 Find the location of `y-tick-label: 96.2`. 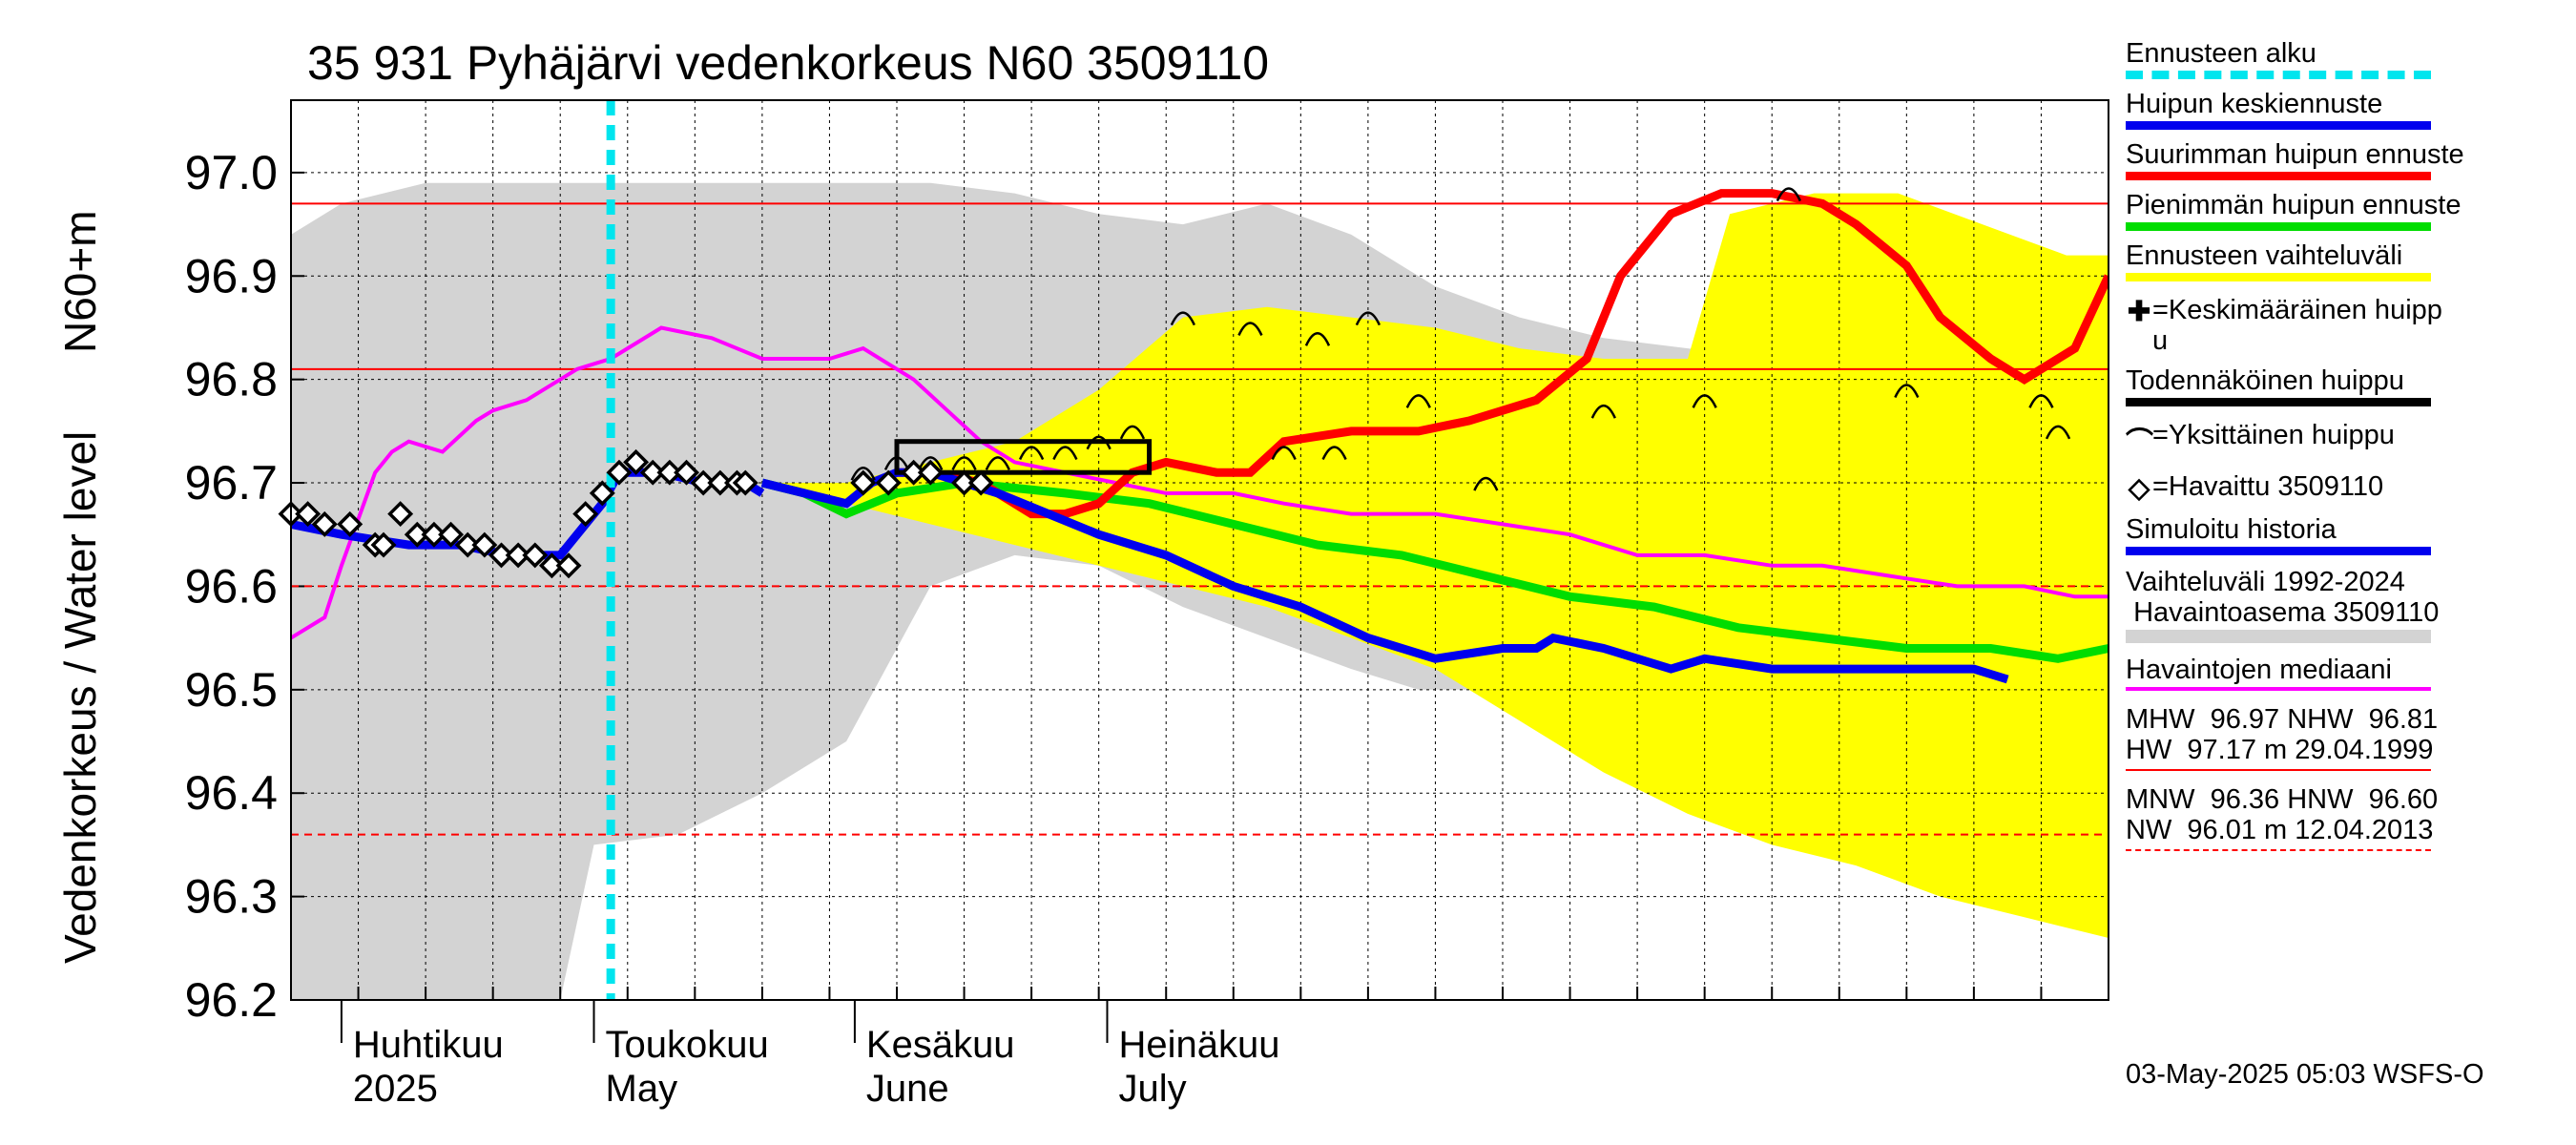

y-tick-label: 96.2 is located at coordinates (231, 1000).